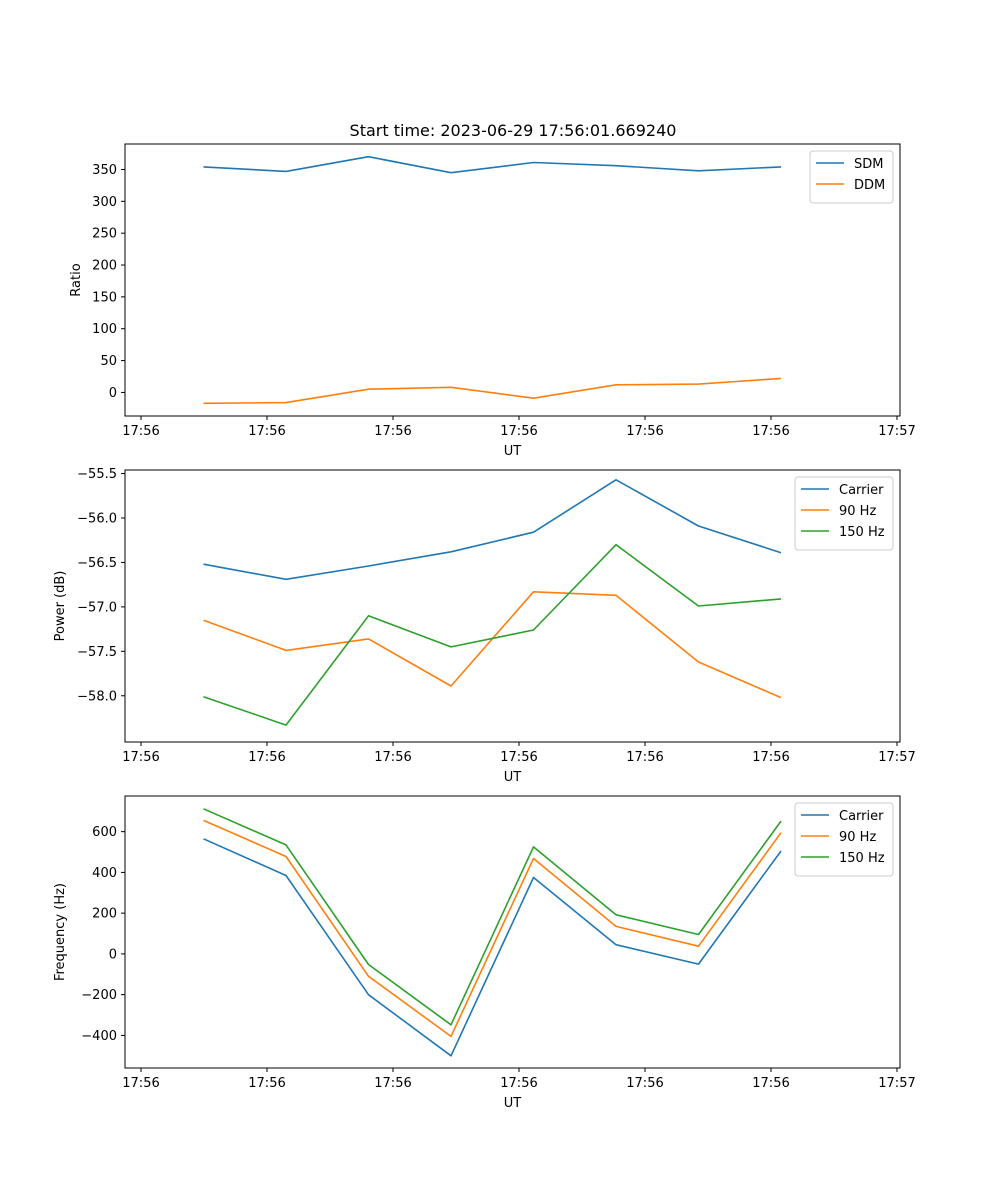 The width and height of the screenshot is (1000, 1200). Describe the element at coordinates (97, 696) in the screenshot. I see `y-tick-label: −58.0` at that location.